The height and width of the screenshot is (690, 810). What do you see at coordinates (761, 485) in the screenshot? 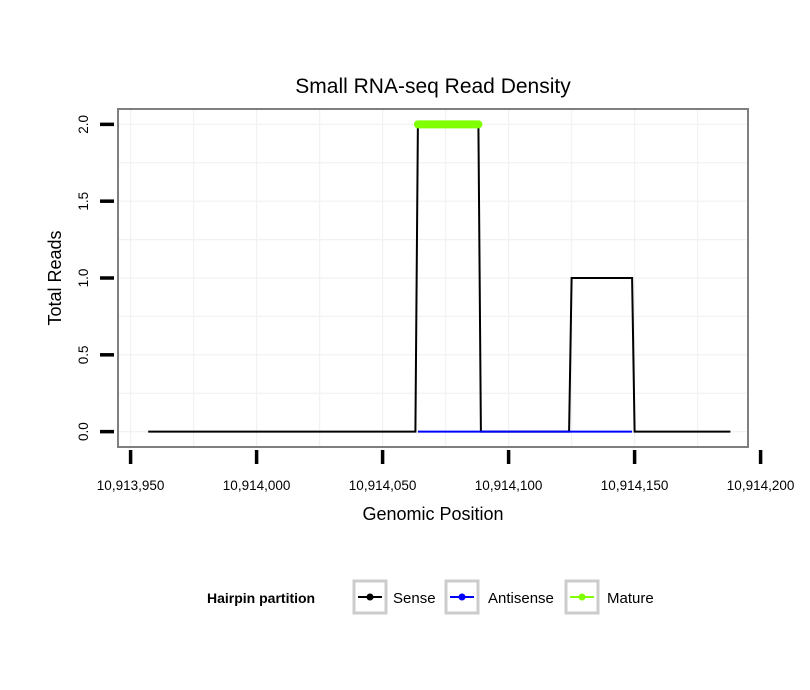
I see `x-tick-label: 10,914,200` at bounding box center [761, 485].